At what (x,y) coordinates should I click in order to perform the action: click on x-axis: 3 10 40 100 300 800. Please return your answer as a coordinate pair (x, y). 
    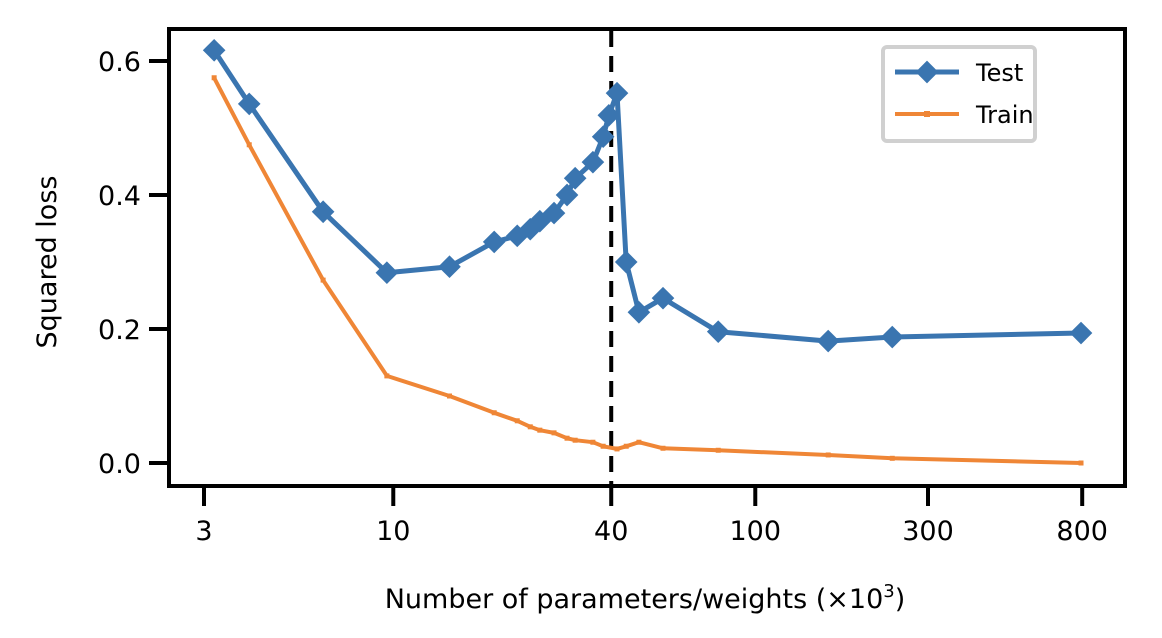
    Looking at the image, I should click on (651, 516).